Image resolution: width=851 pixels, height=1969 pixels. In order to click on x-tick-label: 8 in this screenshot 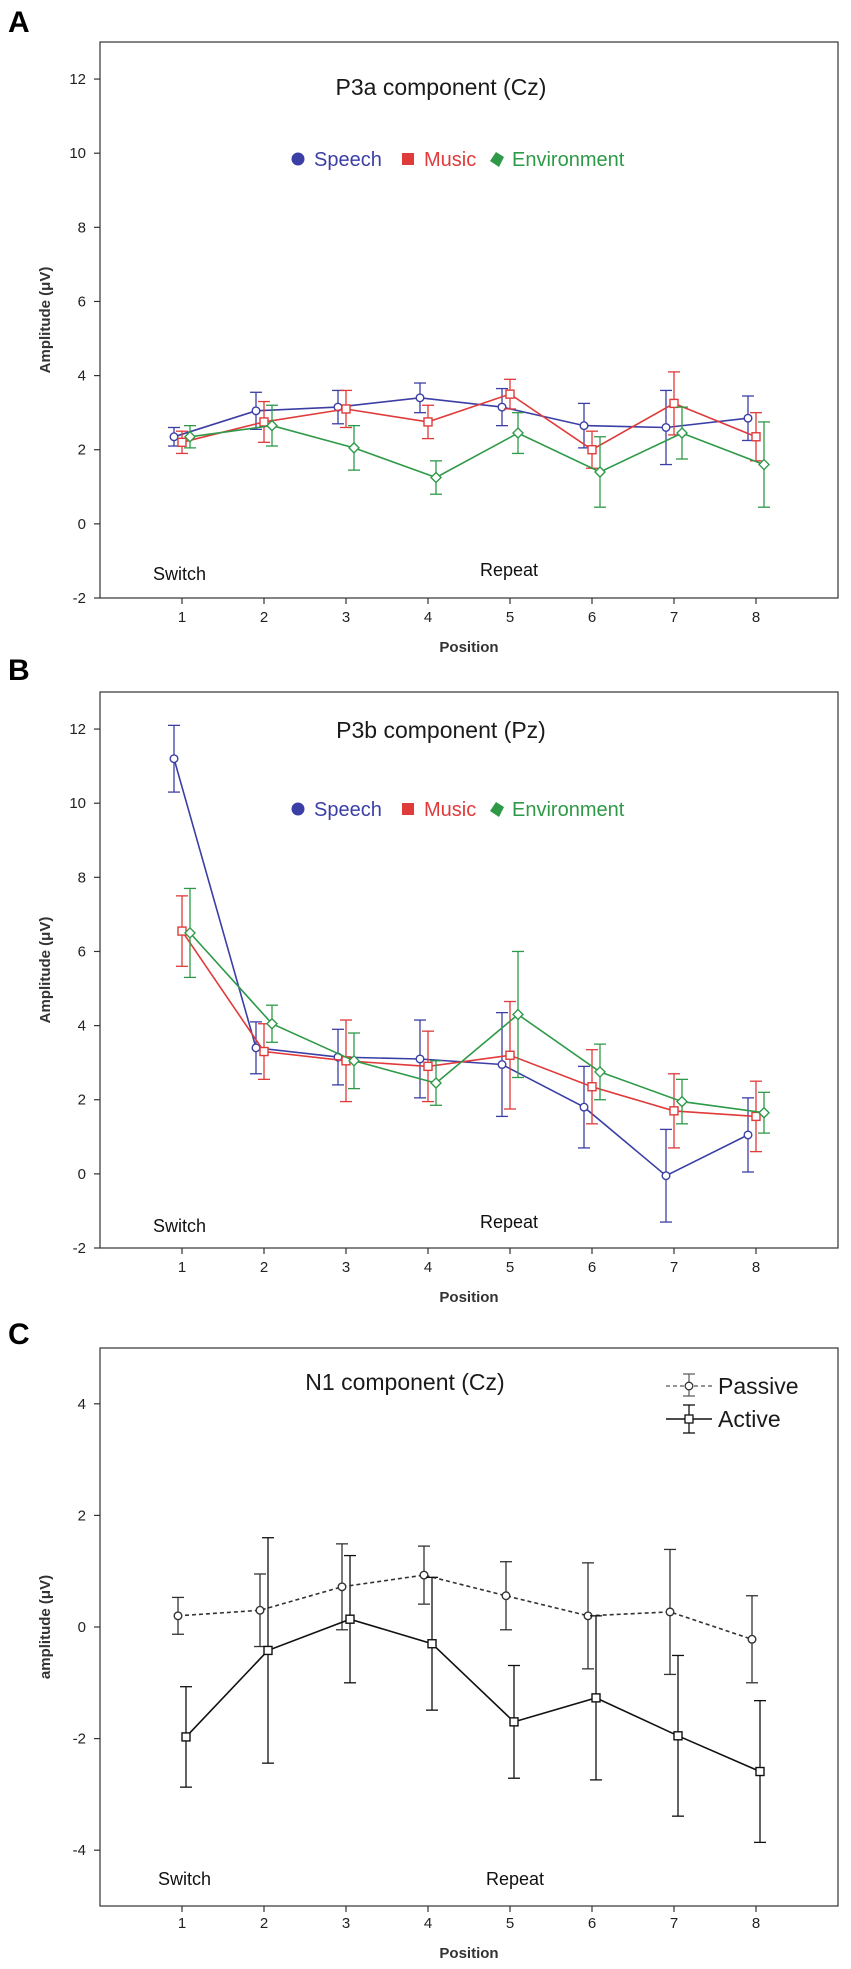, I will do `click(756, 1267)`.